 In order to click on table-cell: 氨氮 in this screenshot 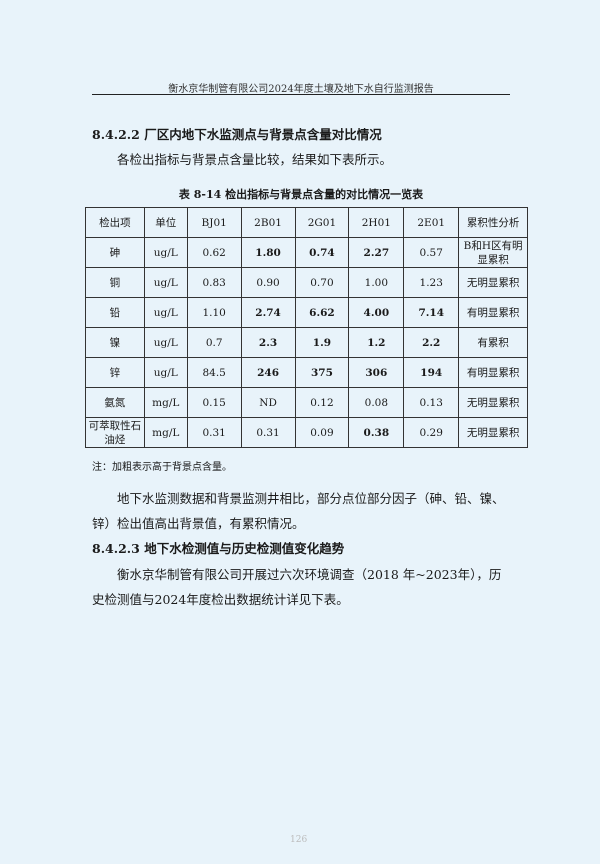, I will do `click(115, 402)`.